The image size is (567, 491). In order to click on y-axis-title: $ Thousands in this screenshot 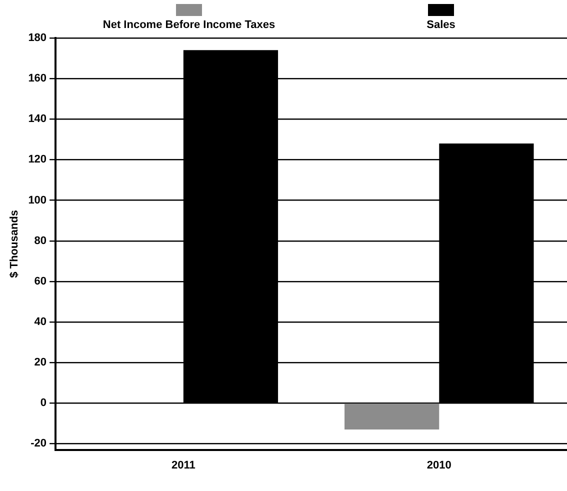, I will do `click(14, 244)`.